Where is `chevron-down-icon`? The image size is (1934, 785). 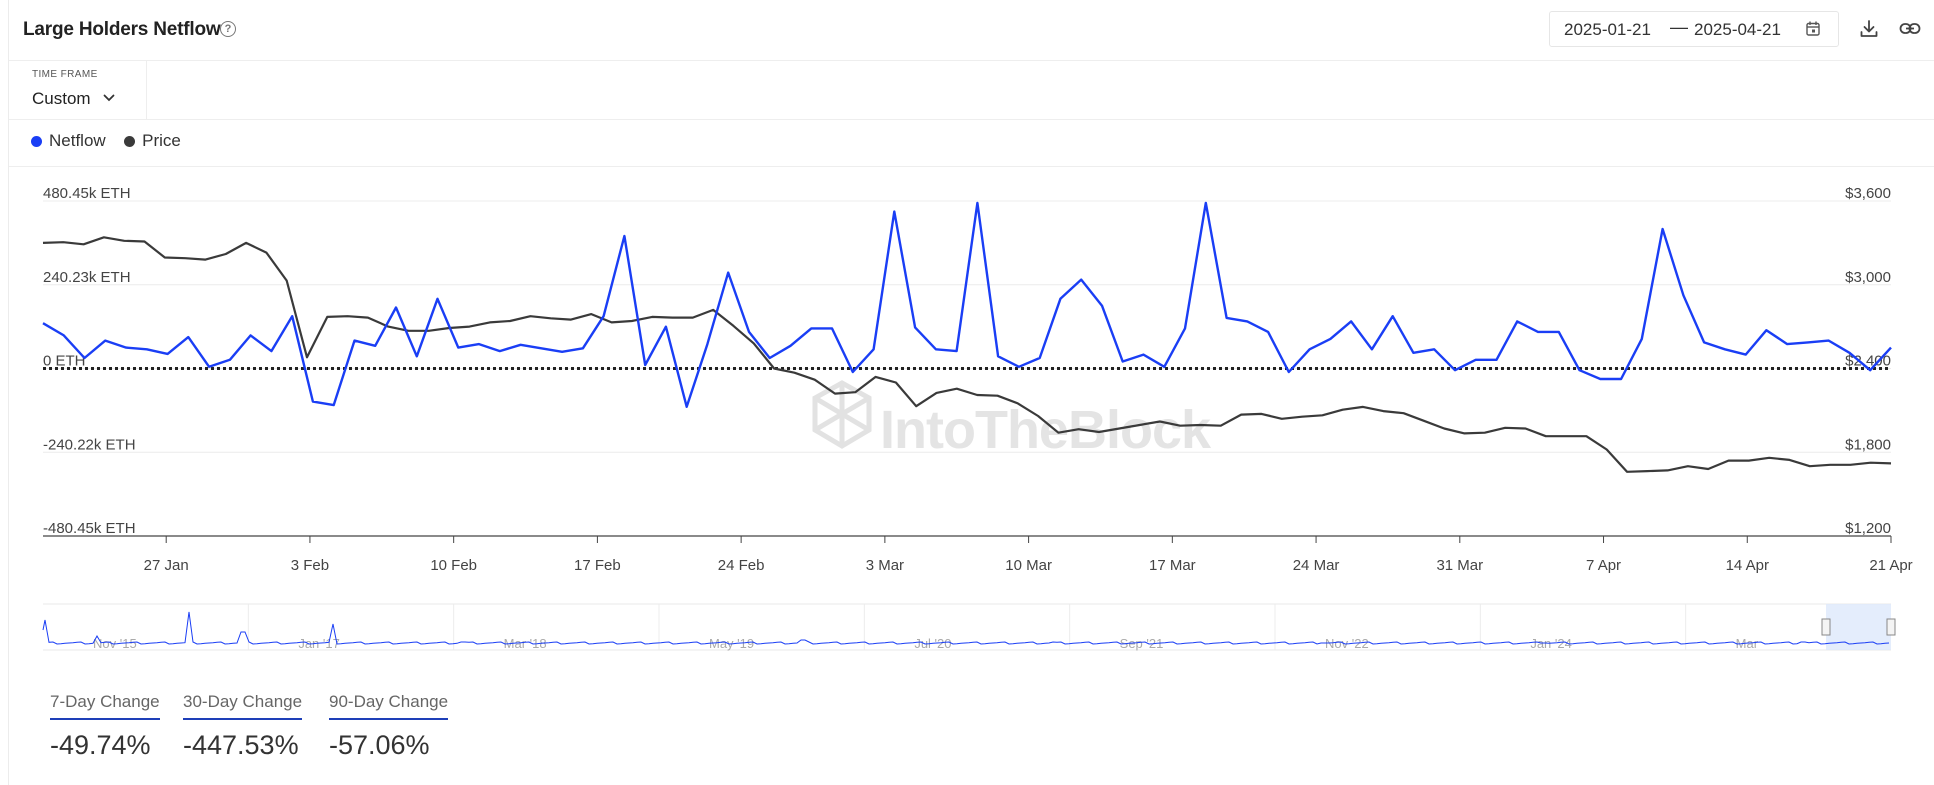 chevron-down-icon is located at coordinates (109, 98).